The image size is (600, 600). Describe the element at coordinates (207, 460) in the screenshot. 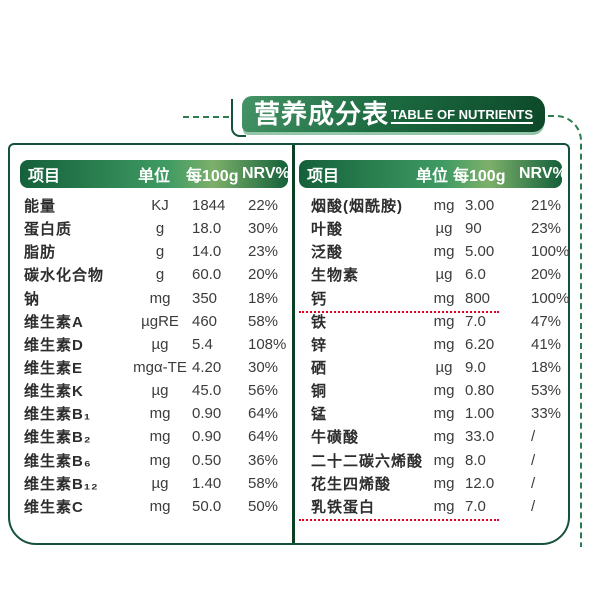

I see `per100g-value: 0.50` at that location.